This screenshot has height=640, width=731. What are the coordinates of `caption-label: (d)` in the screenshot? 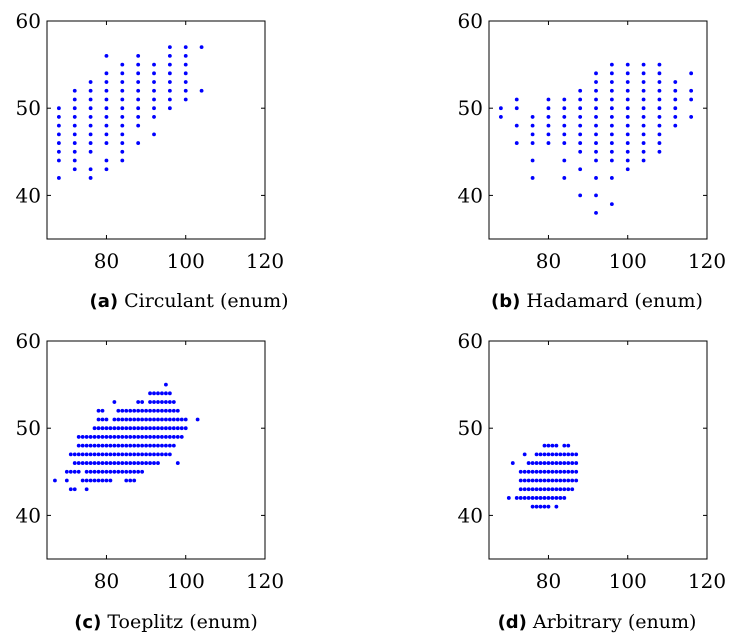 It's located at (512, 622).